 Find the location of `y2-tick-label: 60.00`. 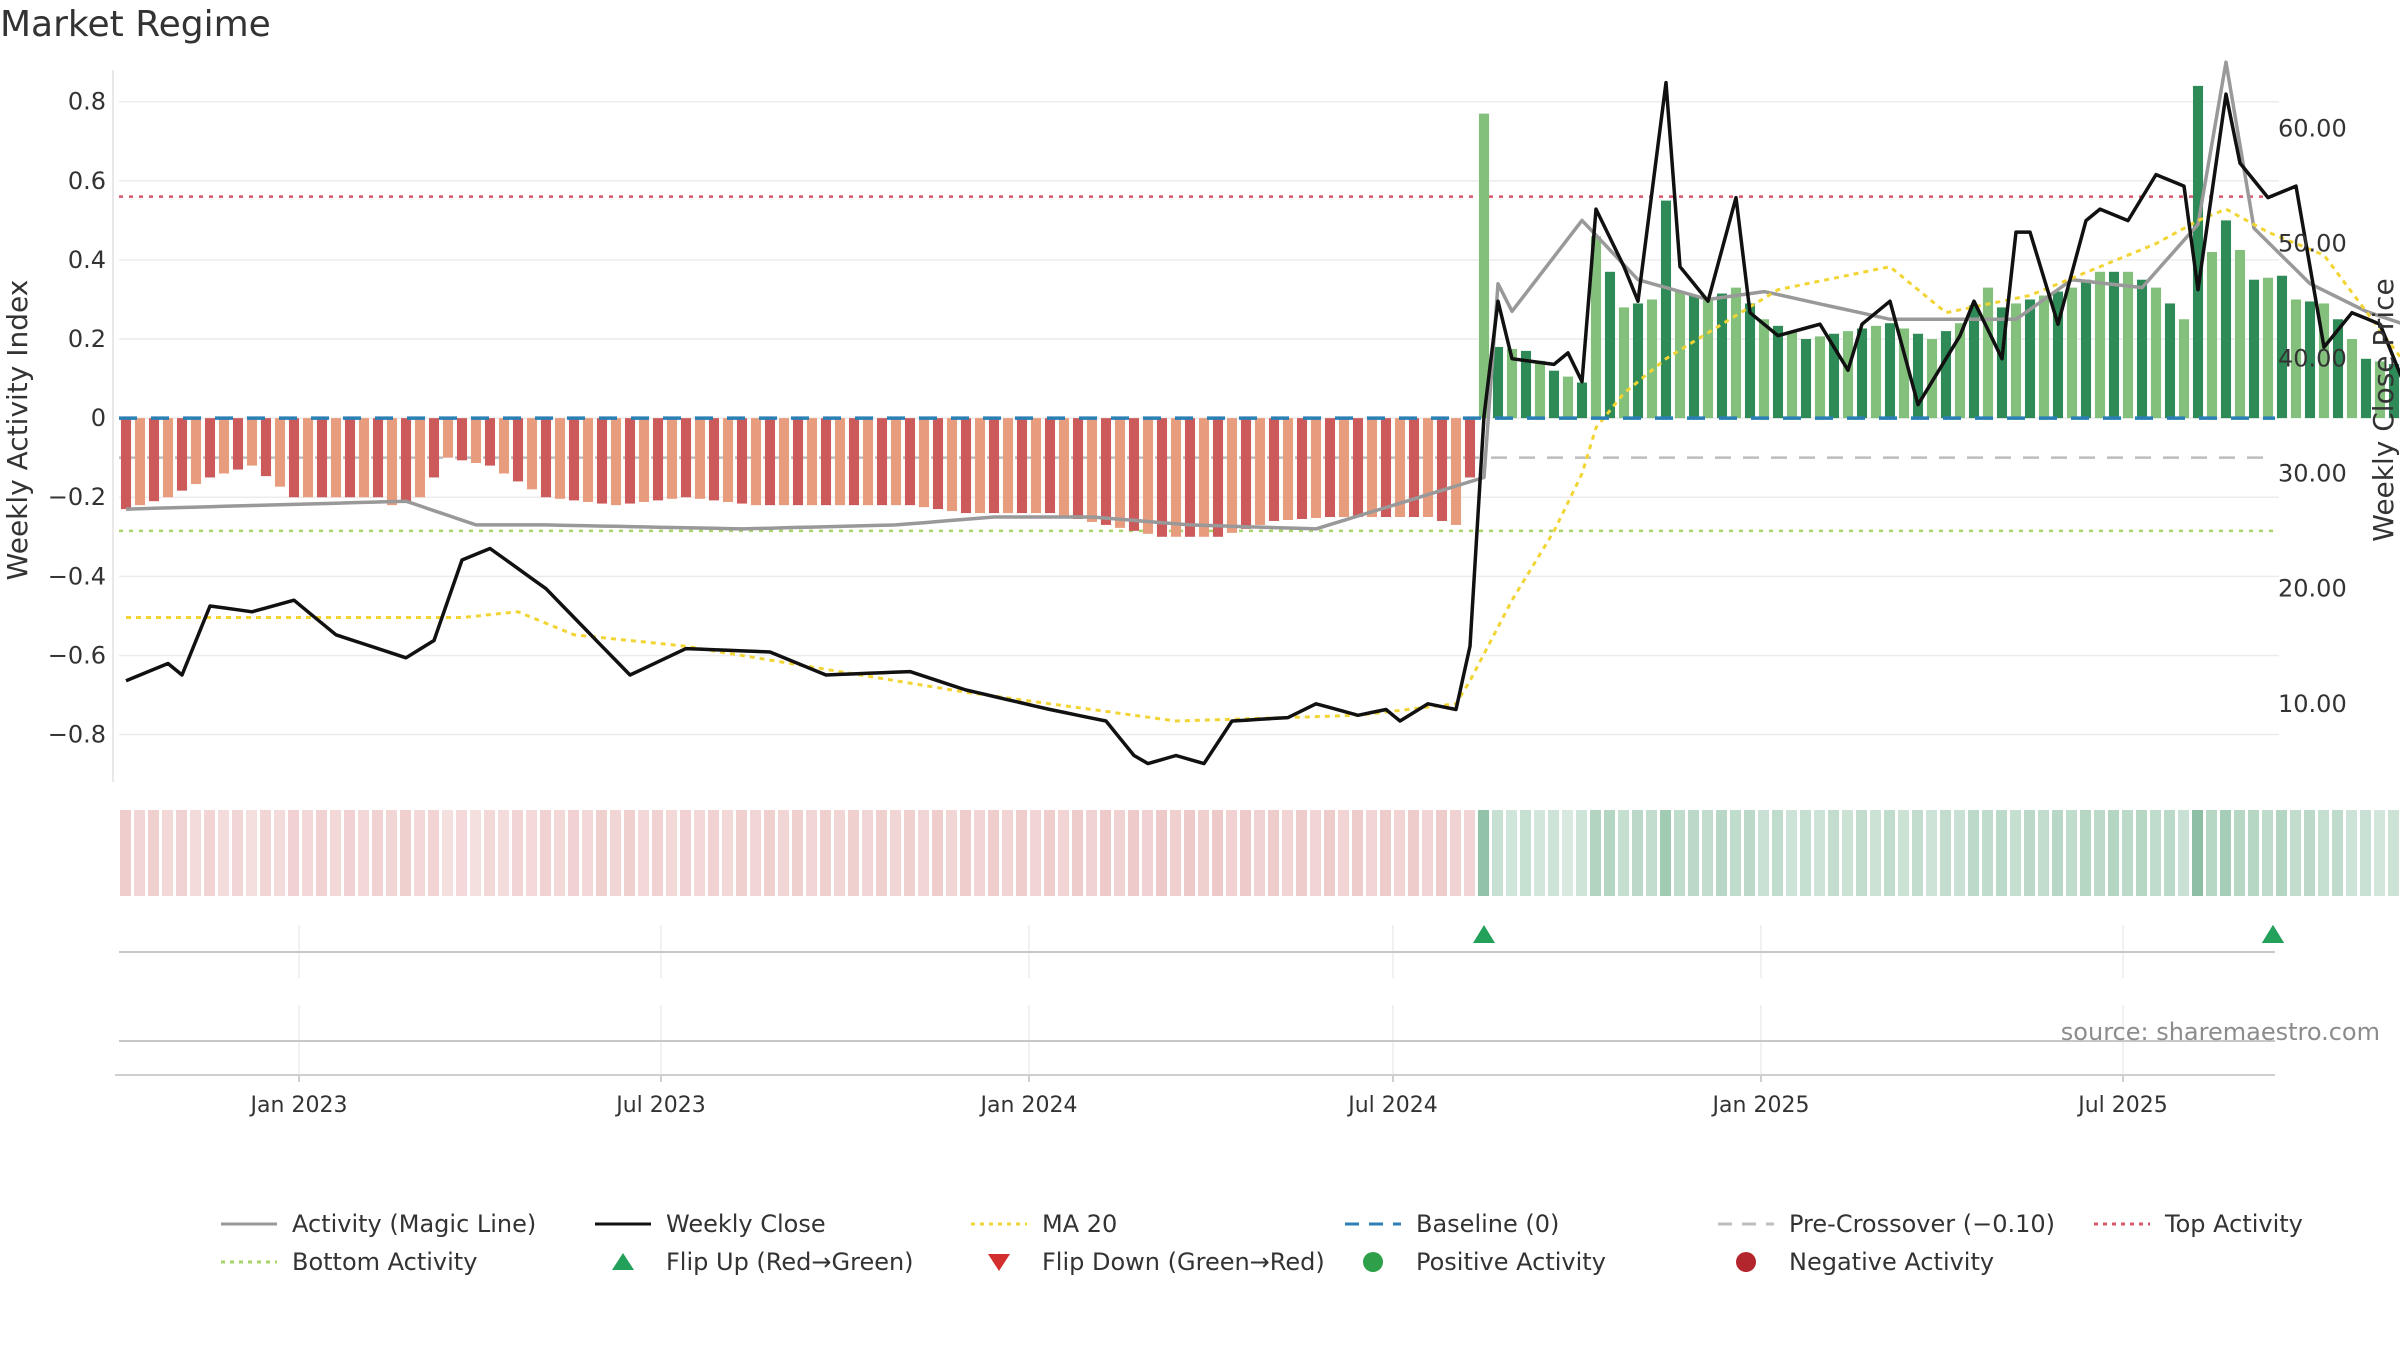

y2-tick-label: 60.00 is located at coordinates (2312, 129).